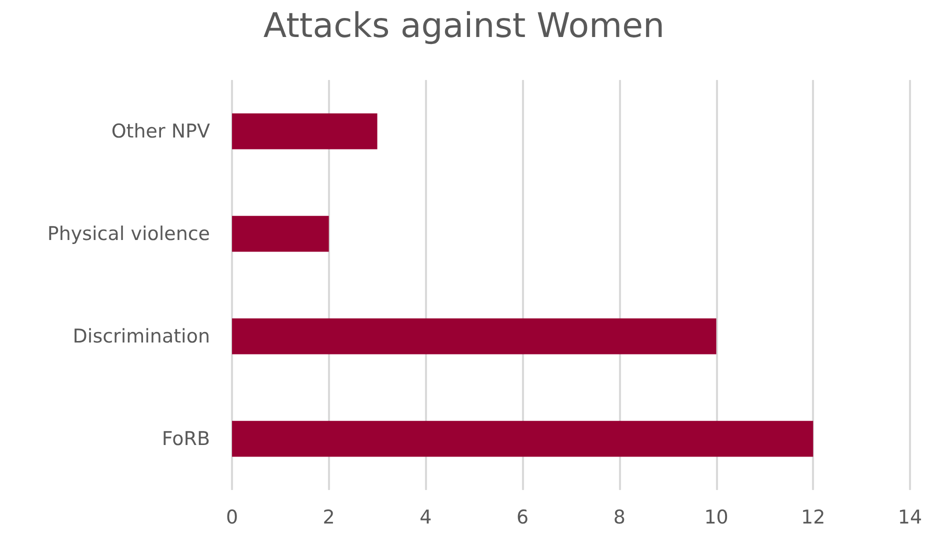 This screenshot has height=542, width=928. What do you see at coordinates (619, 517) in the screenshot?
I see `x-tick-label: 8` at bounding box center [619, 517].